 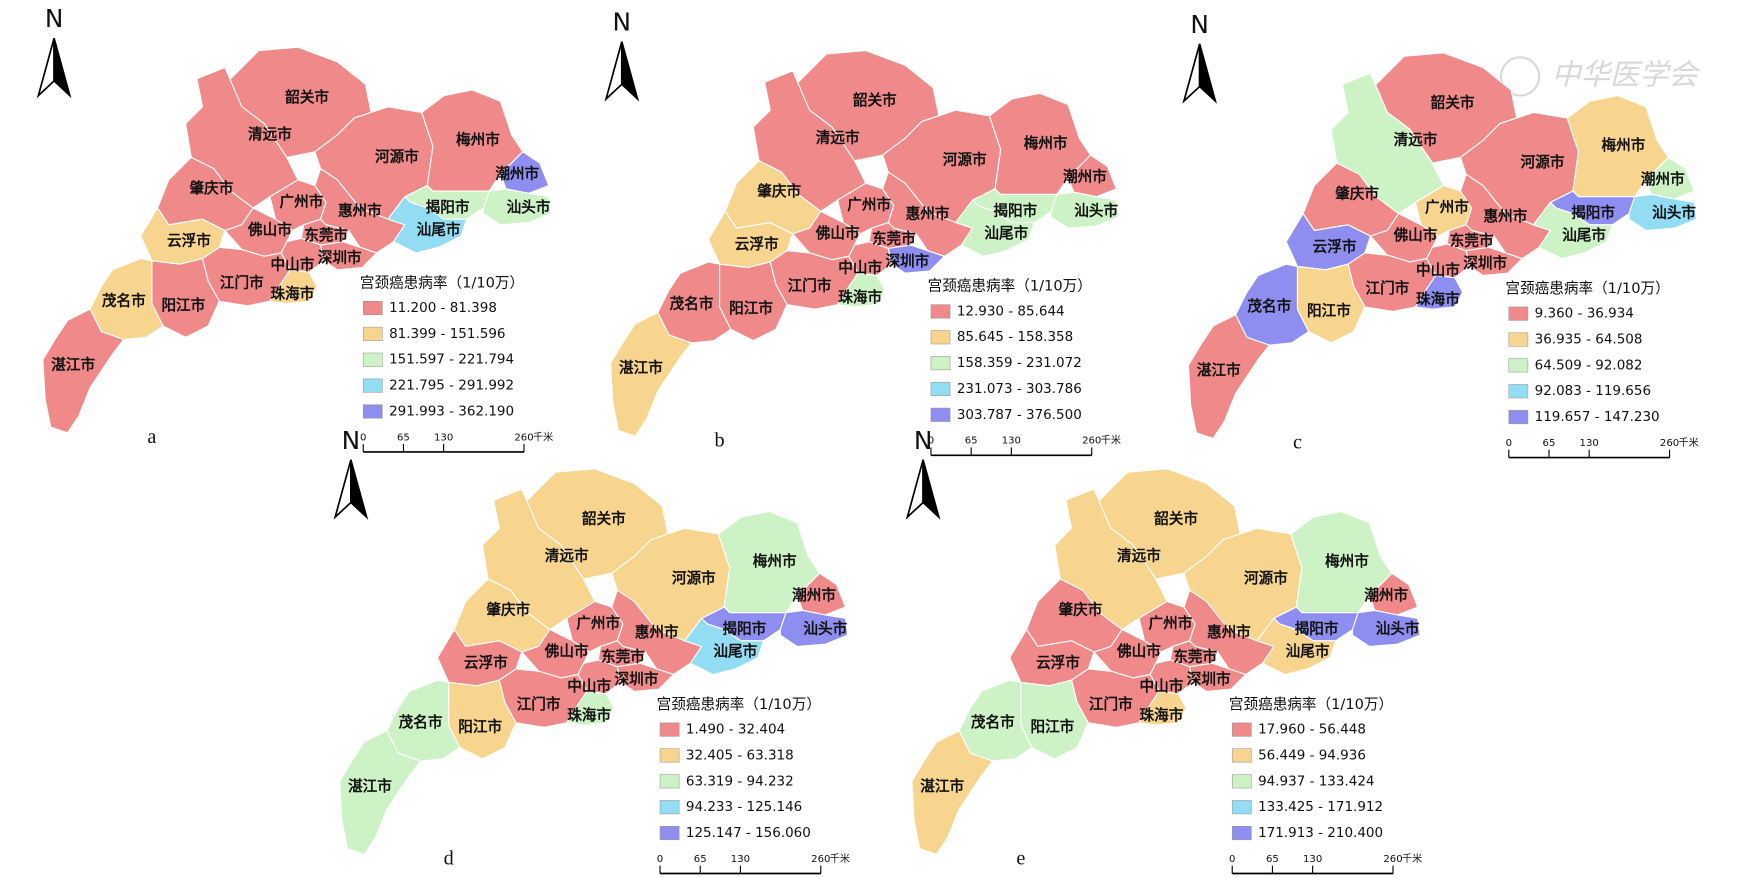 I want to click on legend-title: 宫颈癌患病率（1/10万）, so click(x=442, y=282).